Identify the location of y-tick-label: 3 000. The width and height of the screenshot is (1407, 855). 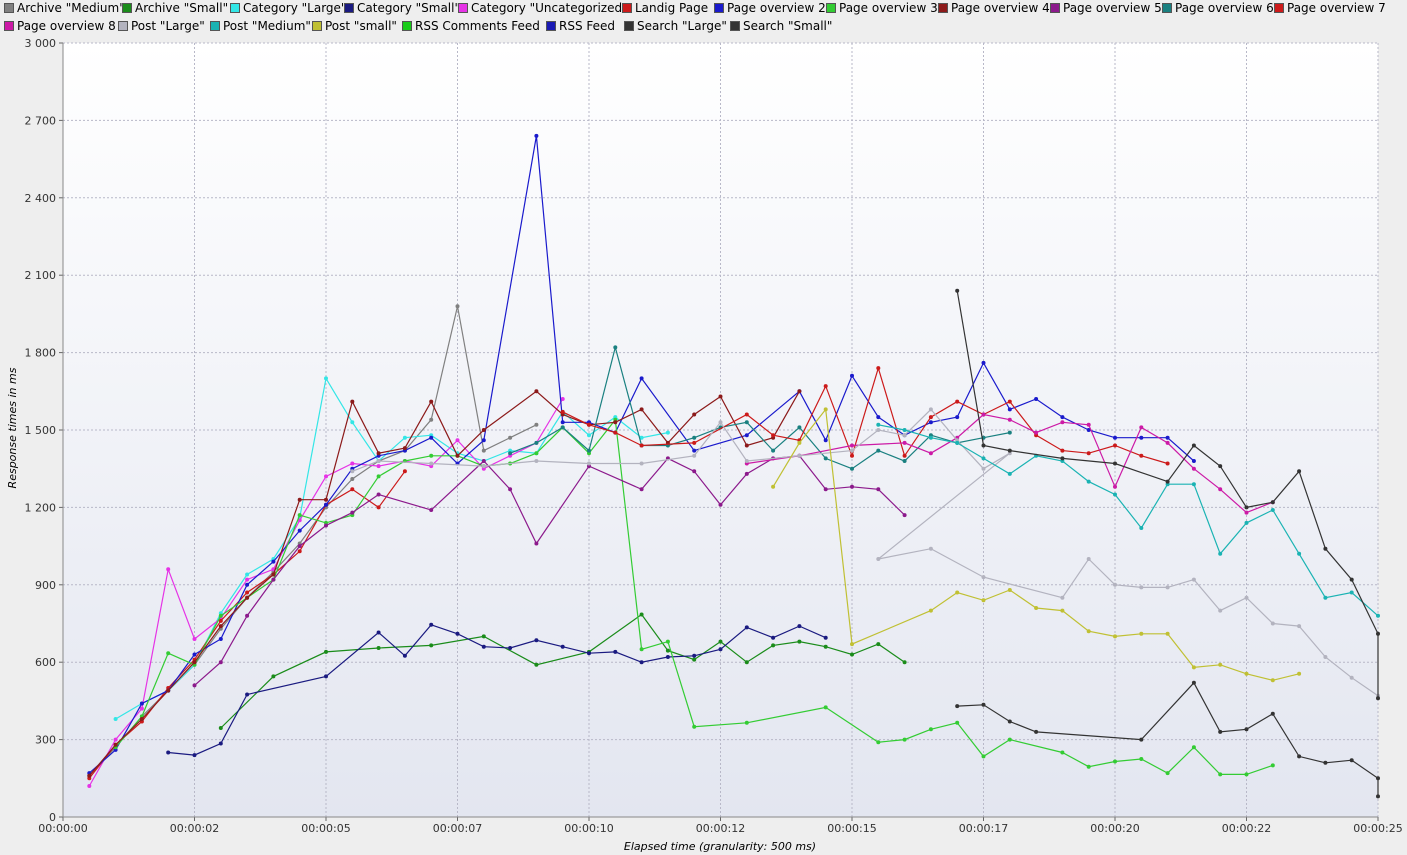
(41, 43).